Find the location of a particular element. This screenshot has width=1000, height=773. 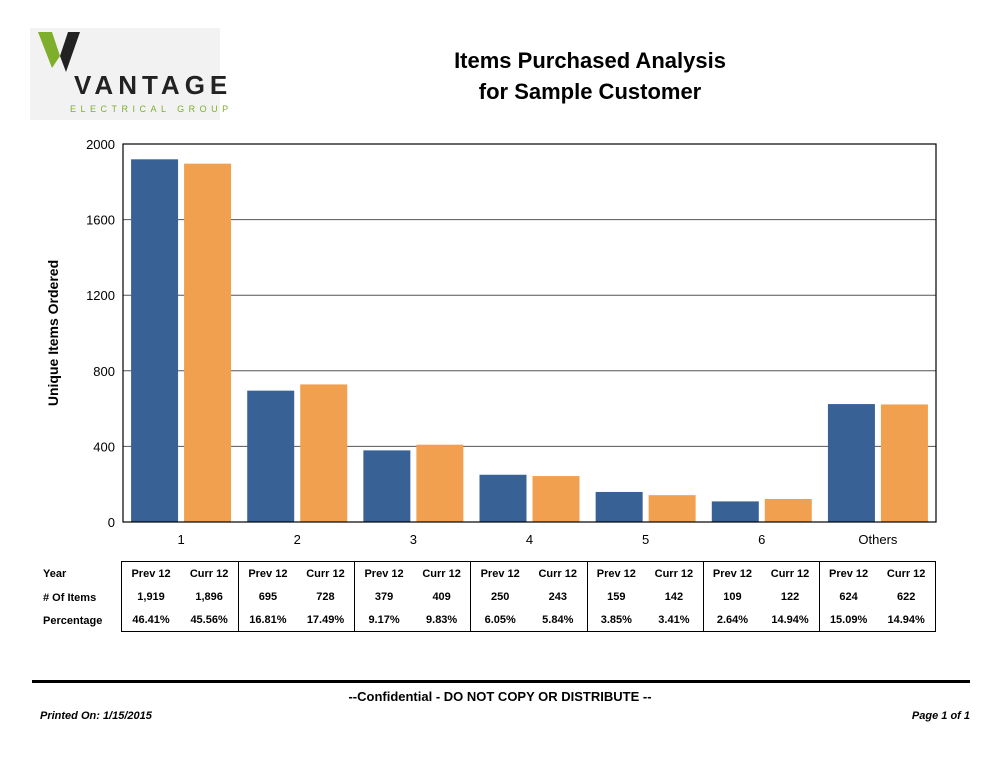

printed-date: Printed On: 1/15/2015 is located at coordinates (96, 716).